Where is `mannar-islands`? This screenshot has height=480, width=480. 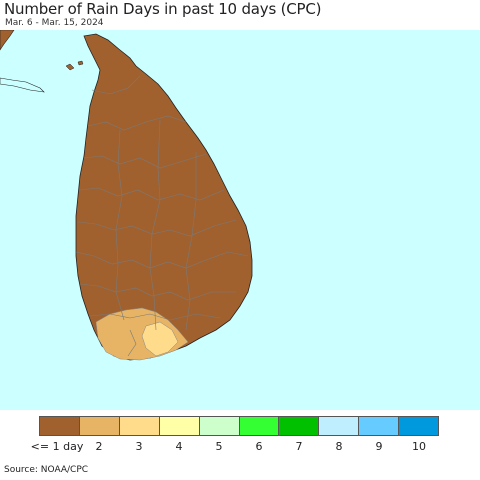 mannar-islands is located at coordinates (74, 65).